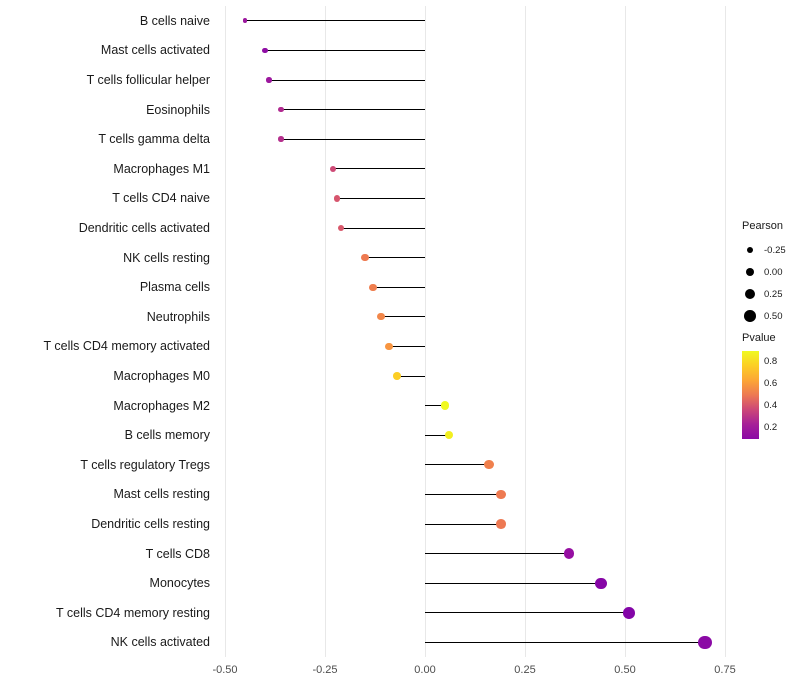 The width and height of the screenshot is (800, 700). Describe the element at coordinates (771, 397) in the screenshot. I see `pvalue-gradient-legend: 0.8 0.6 0.4 0.2` at that location.